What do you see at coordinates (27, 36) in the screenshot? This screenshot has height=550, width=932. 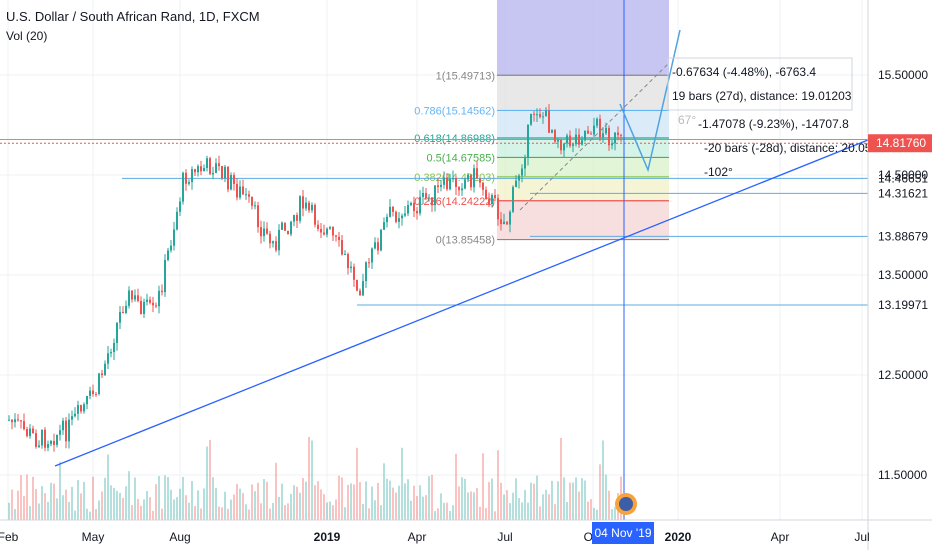 I see `volume-indicator-label: Vol (20)` at bounding box center [27, 36].